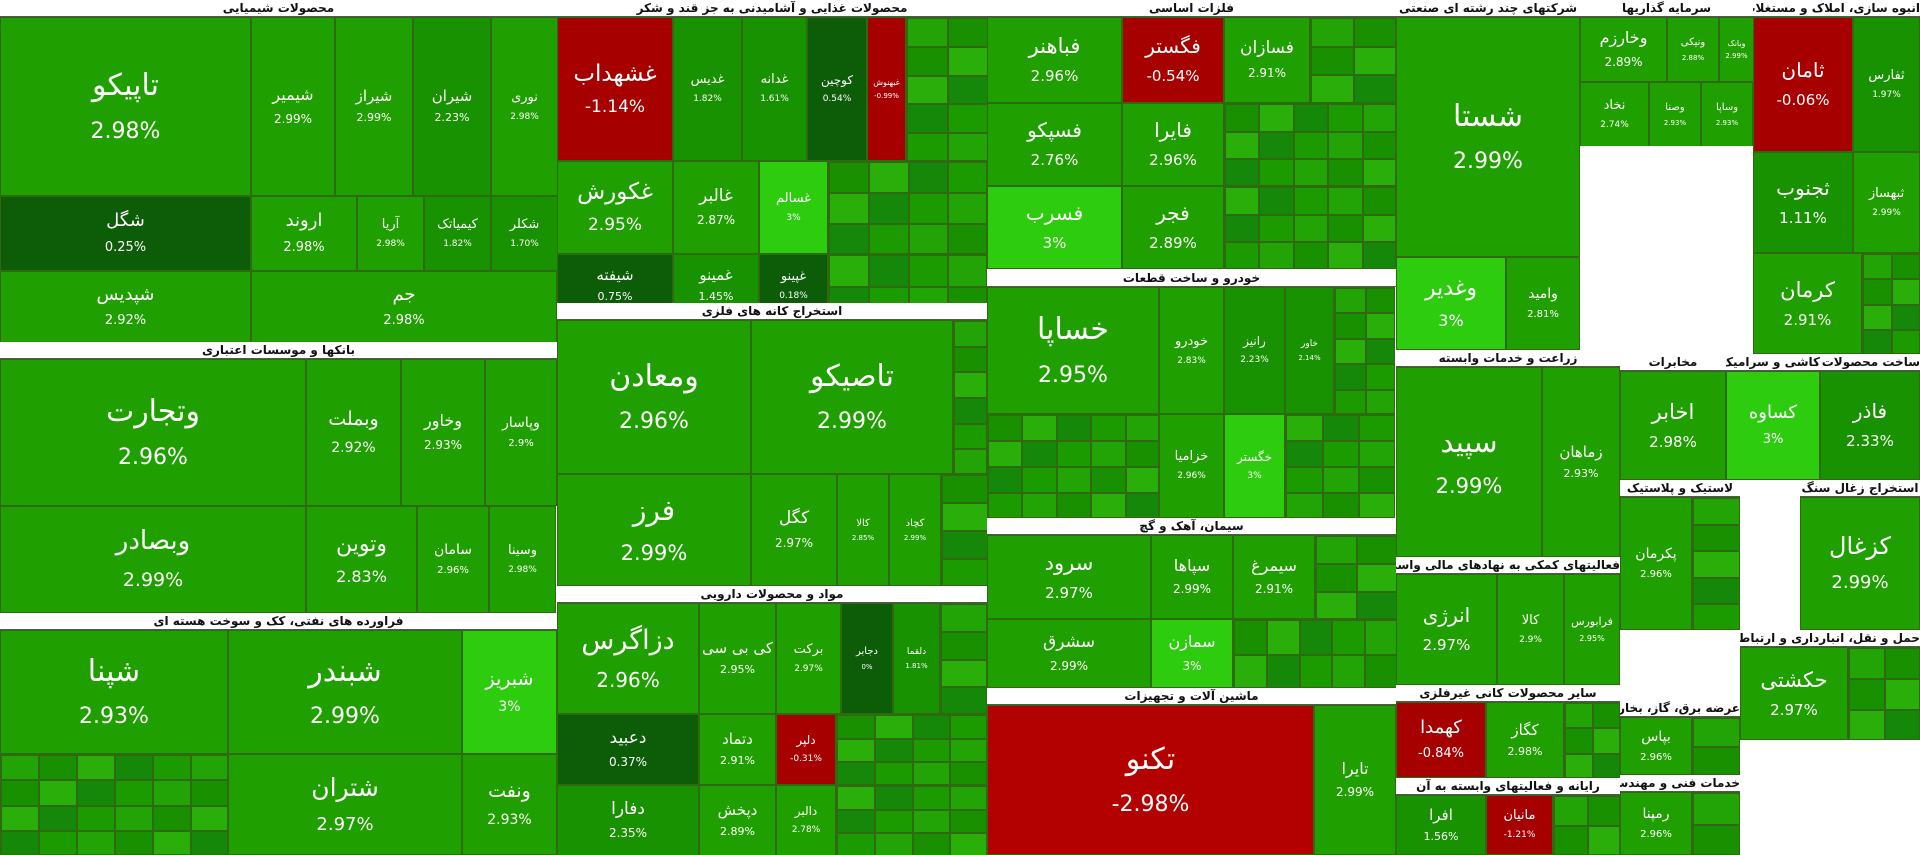  Describe the element at coordinates (1803, 202) in the screenshot. I see `stock-tile: ثجنوب 1.11%` at that location.